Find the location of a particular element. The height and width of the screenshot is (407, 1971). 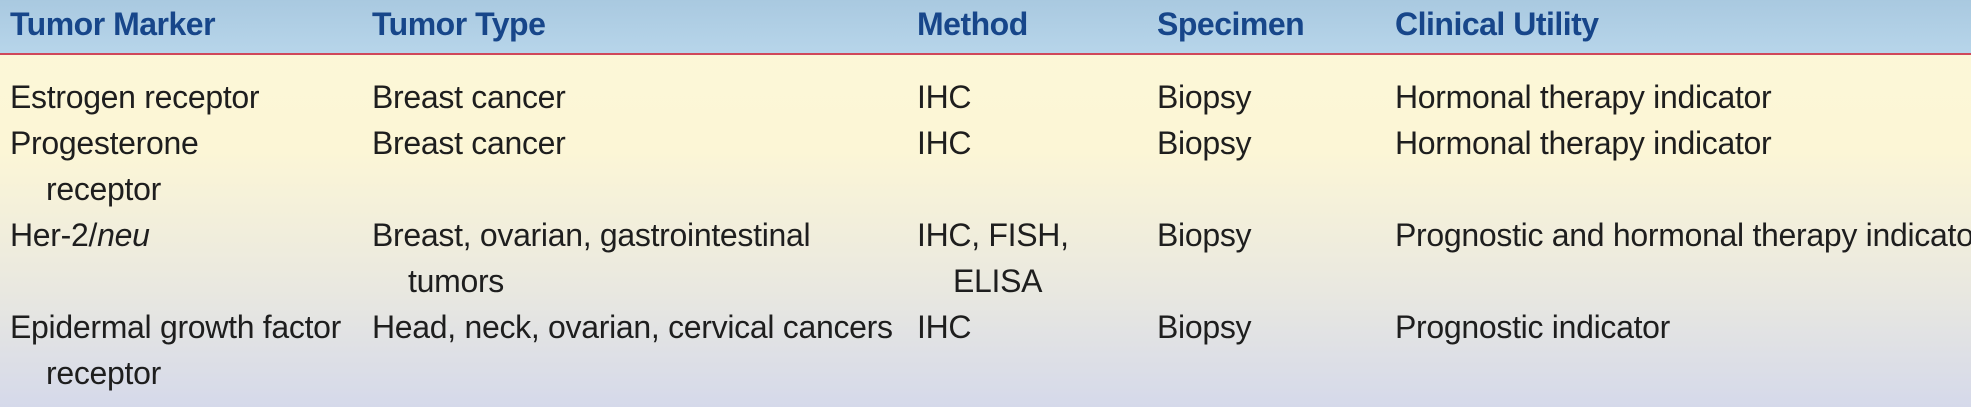

cell-marker: Epidermal growth factor receptor is located at coordinates (176, 350).